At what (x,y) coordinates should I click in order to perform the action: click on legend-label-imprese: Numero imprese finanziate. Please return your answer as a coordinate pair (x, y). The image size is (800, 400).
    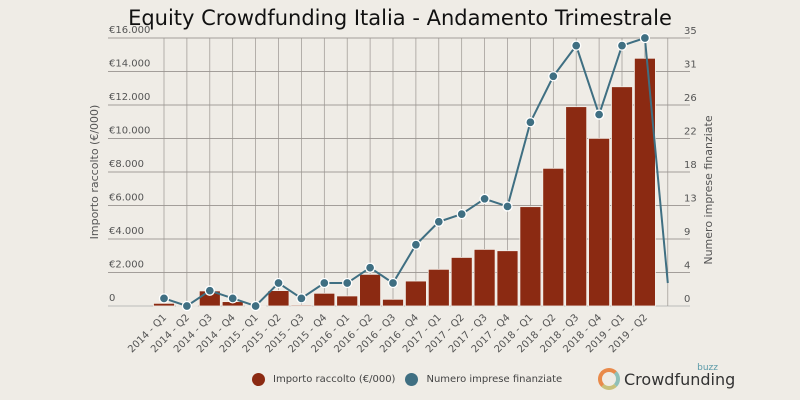
    Looking at the image, I should click on (494, 379).